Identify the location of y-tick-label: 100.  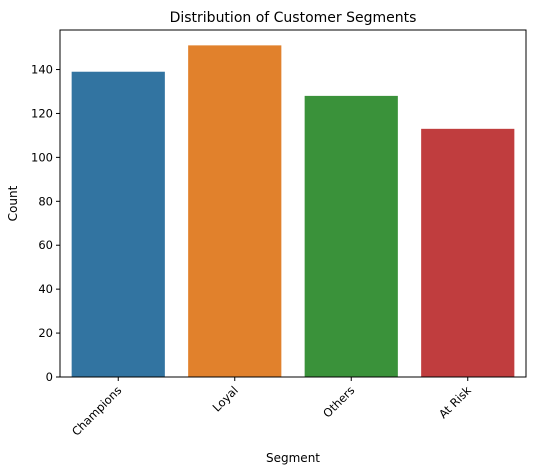
(42, 157).